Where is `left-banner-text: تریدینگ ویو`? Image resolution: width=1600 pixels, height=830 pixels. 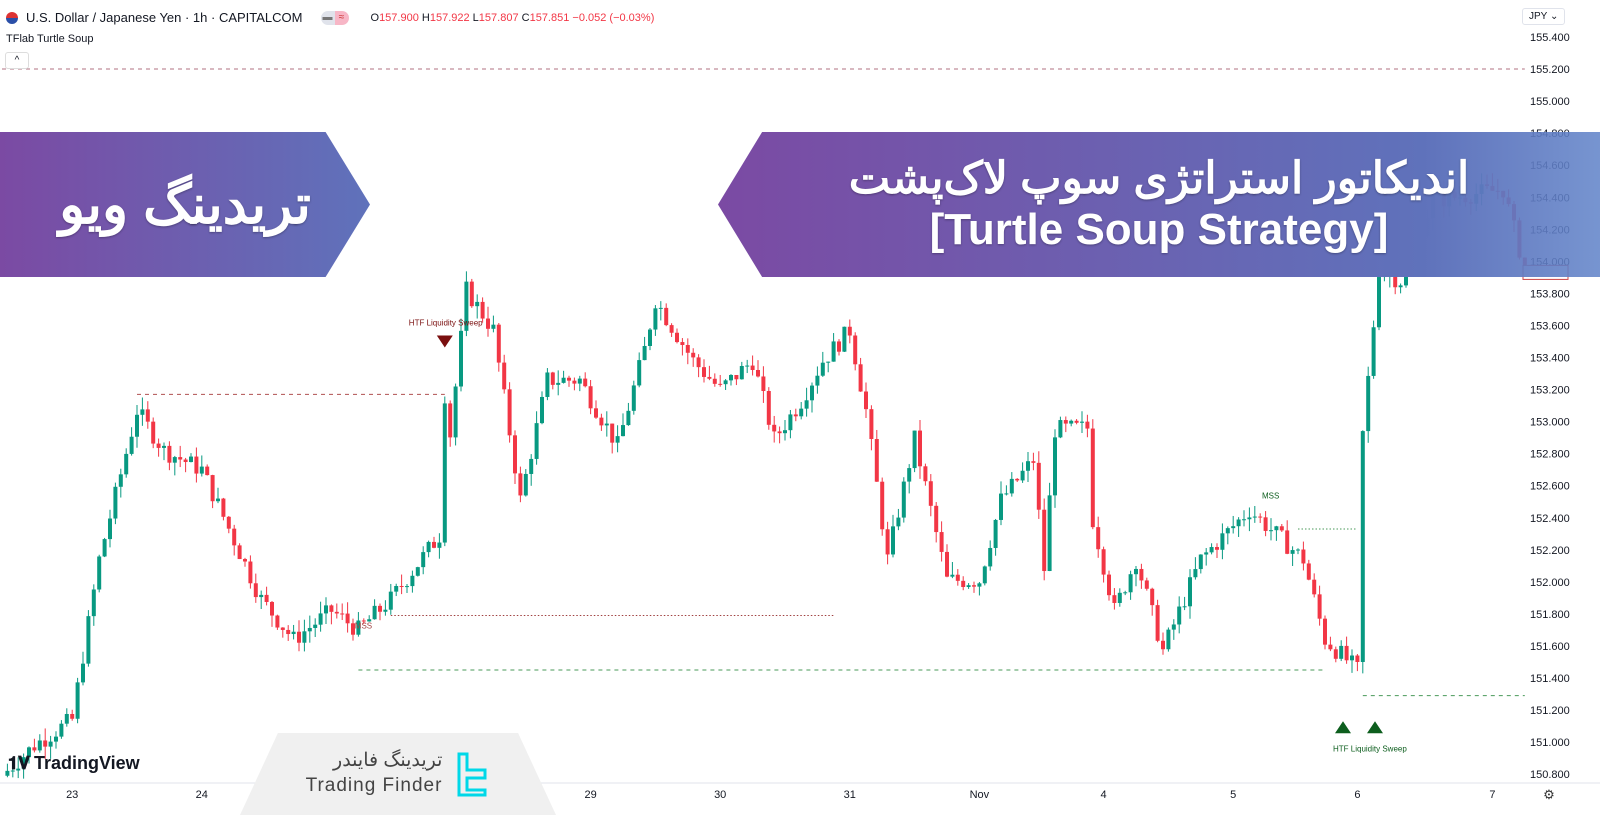
left-banner-text: تریدینگ ویو is located at coordinates (185, 205).